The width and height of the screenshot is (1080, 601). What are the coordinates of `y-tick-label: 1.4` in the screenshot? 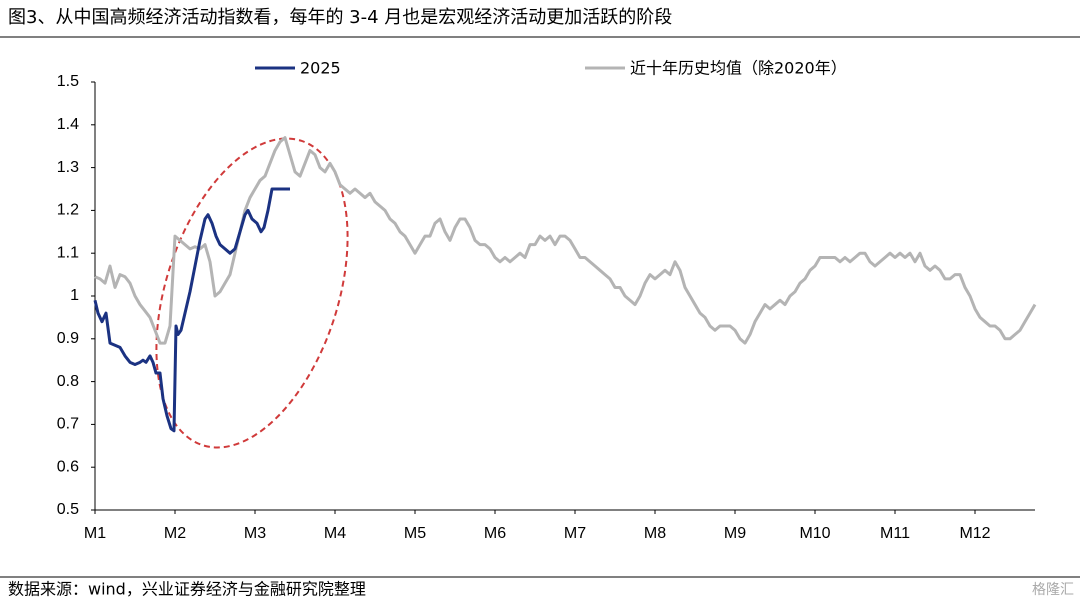 It's located at (68, 124).